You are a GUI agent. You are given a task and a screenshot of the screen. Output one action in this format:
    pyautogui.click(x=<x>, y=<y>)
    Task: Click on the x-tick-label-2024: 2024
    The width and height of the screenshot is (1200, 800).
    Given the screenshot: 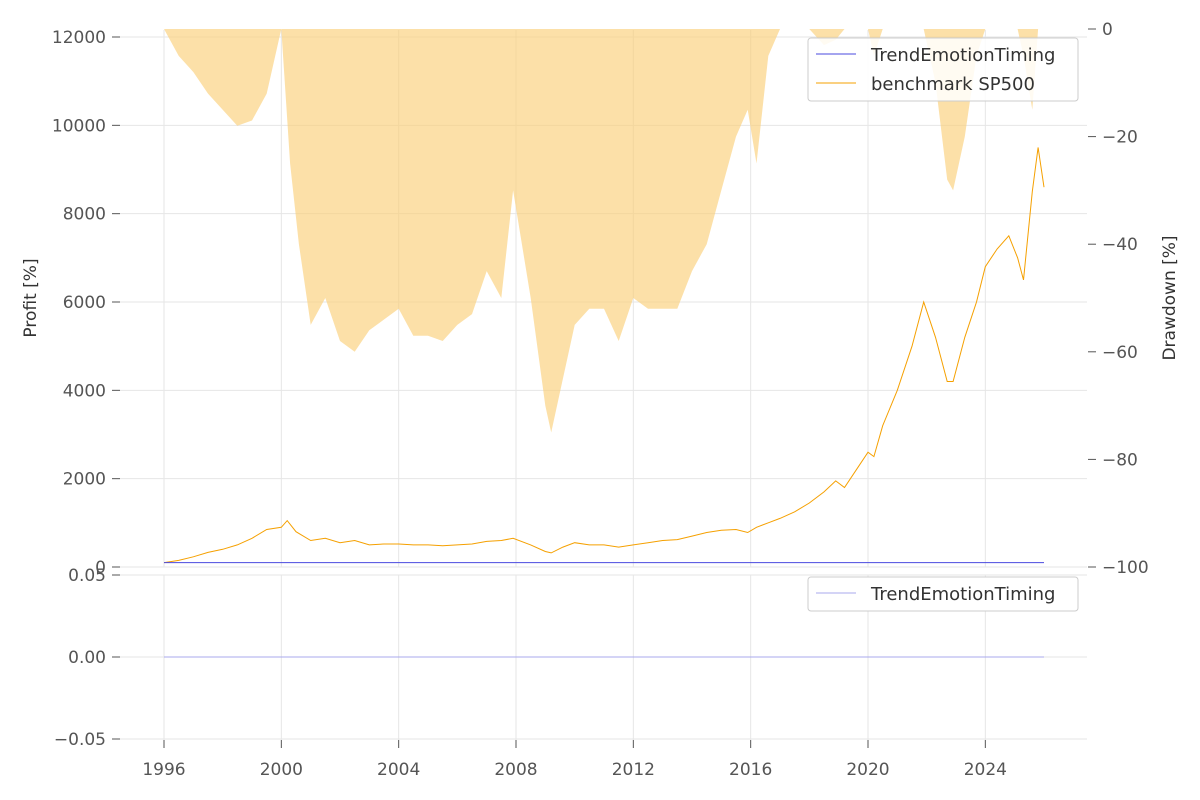 What is the action you would take?
    pyautogui.click(x=985, y=770)
    